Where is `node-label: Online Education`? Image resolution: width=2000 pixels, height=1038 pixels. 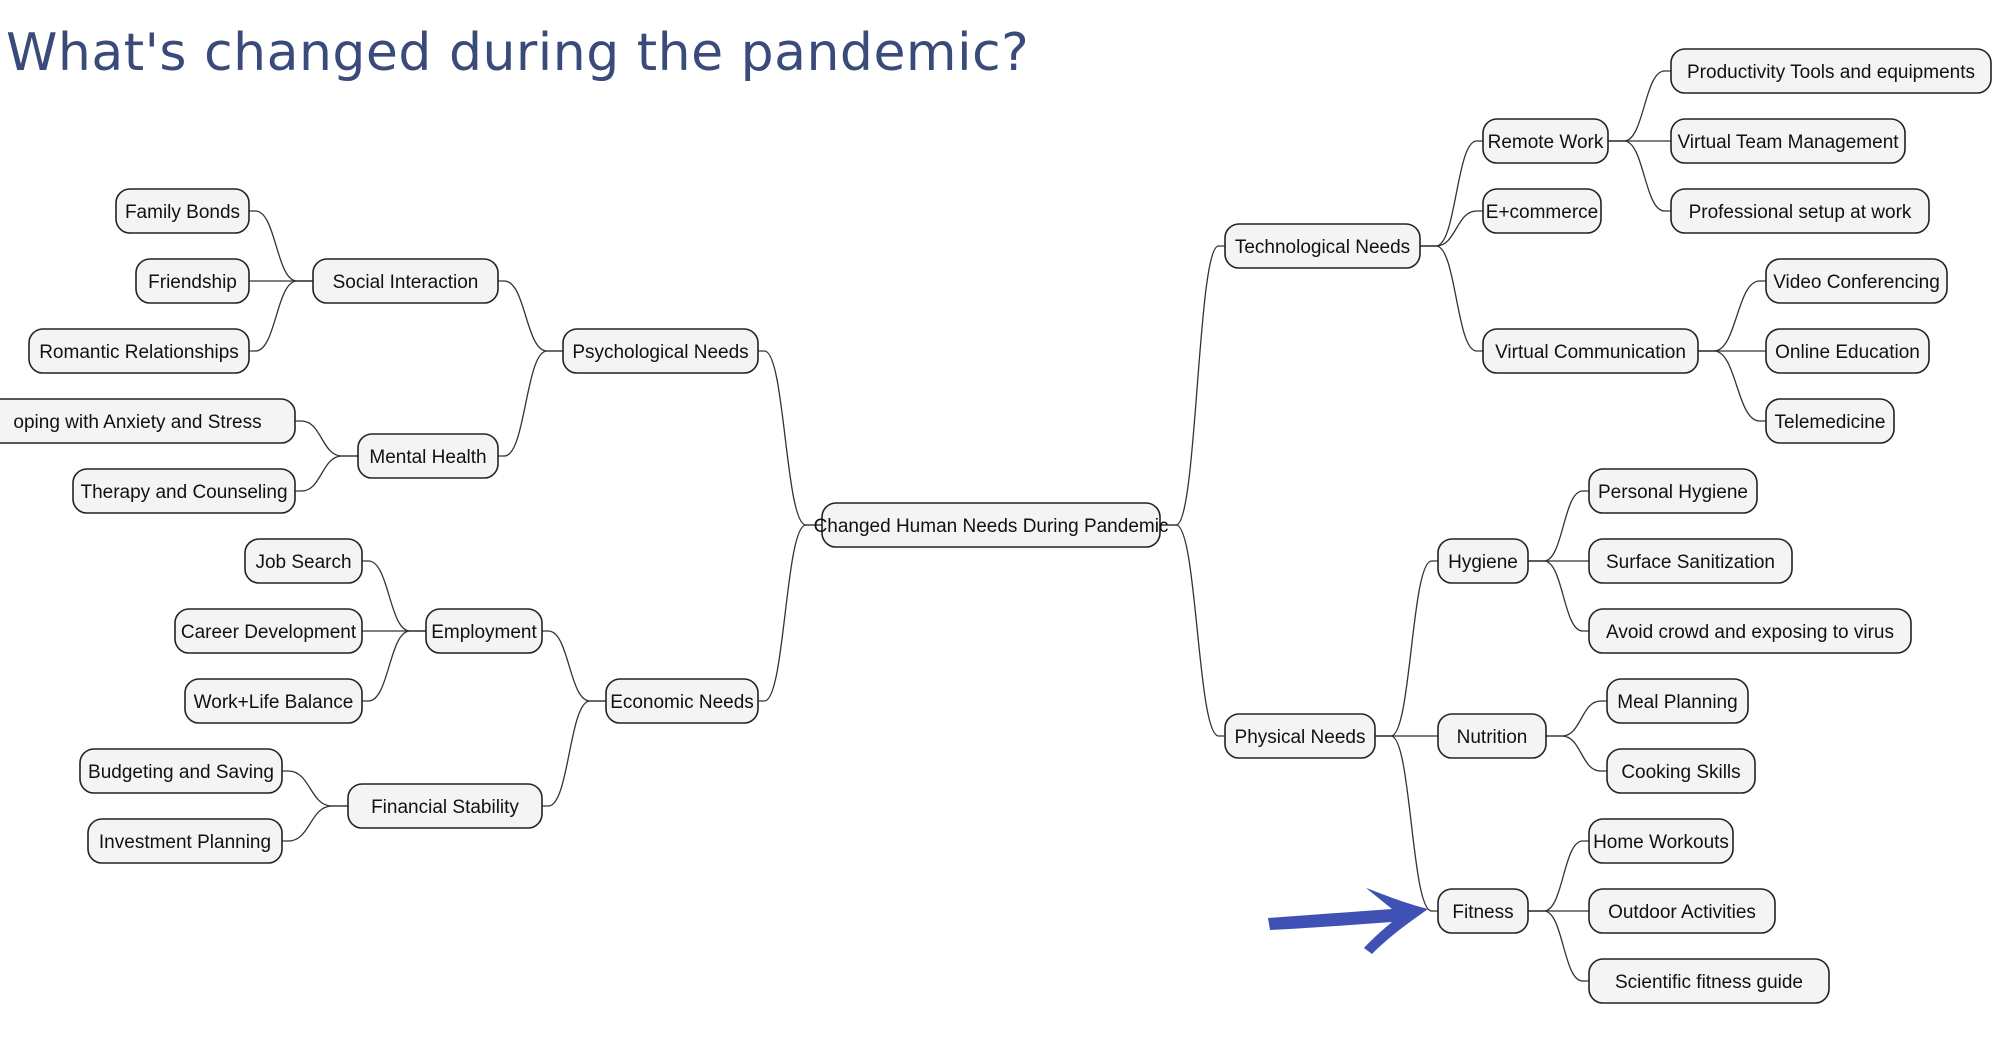
node-label: Online Education is located at coordinates (1847, 352).